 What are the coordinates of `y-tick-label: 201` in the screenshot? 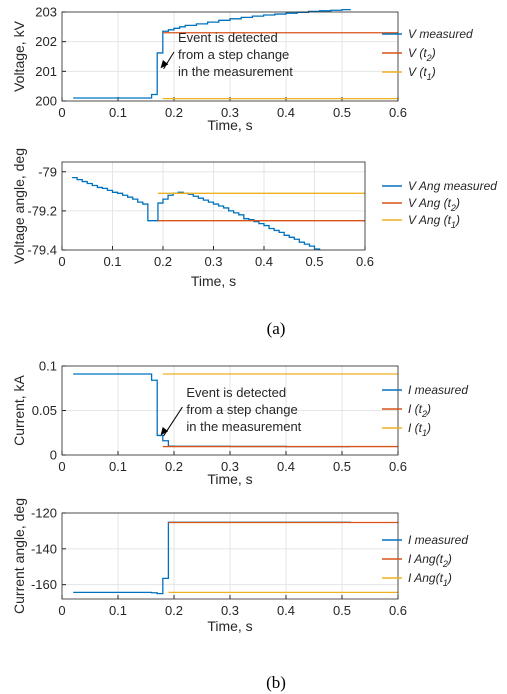 It's located at (46, 71).